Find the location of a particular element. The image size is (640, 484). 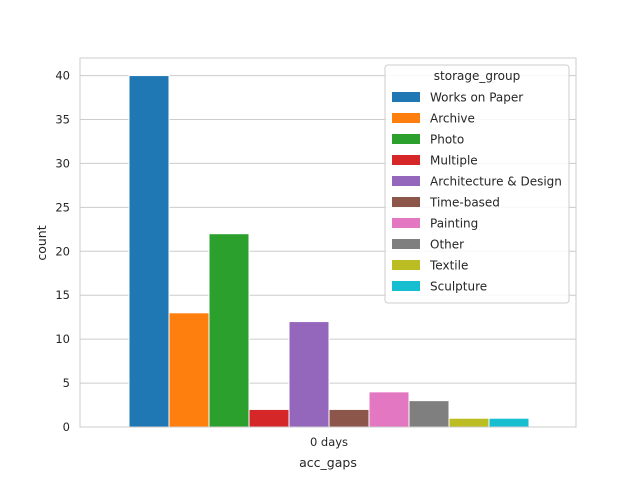

legend-label: Archive is located at coordinates (452, 119).